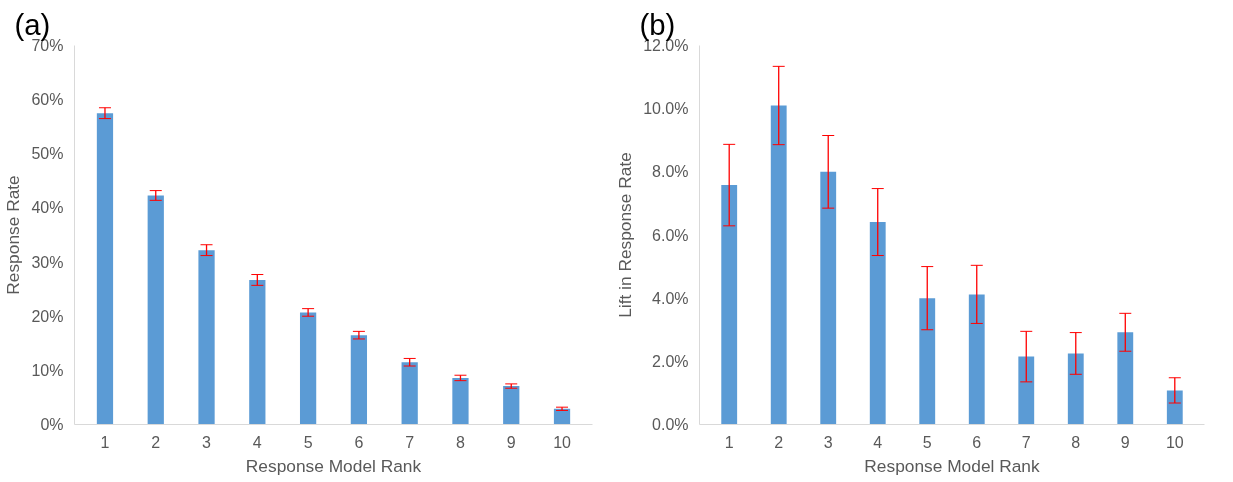 The image size is (1233, 482). What do you see at coordinates (625, 235) in the screenshot?
I see `y-axis-title: Lift in Response Rate` at bounding box center [625, 235].